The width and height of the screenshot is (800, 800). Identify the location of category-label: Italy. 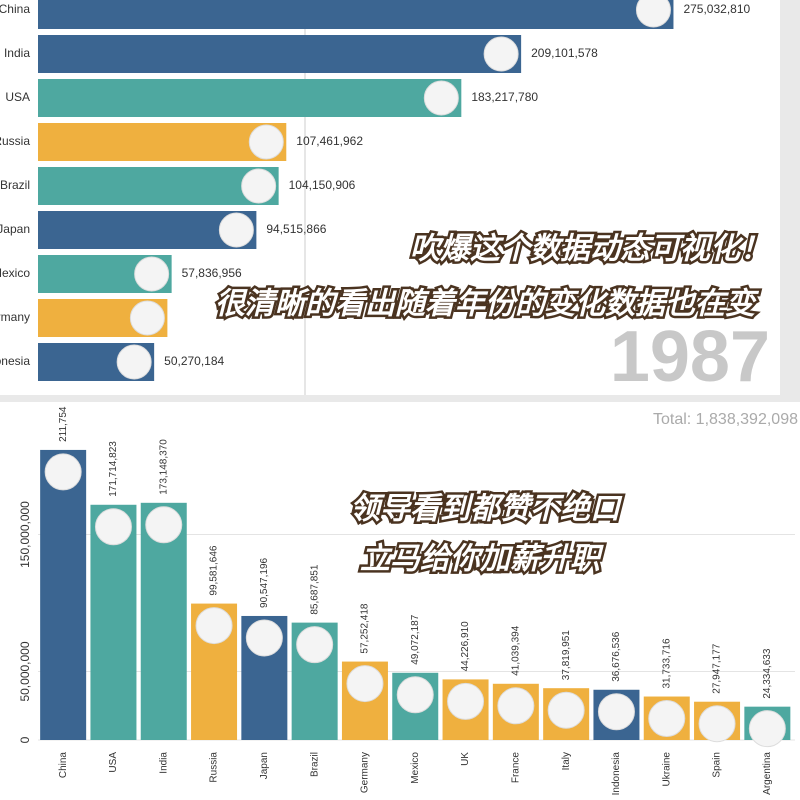
(566, 761).